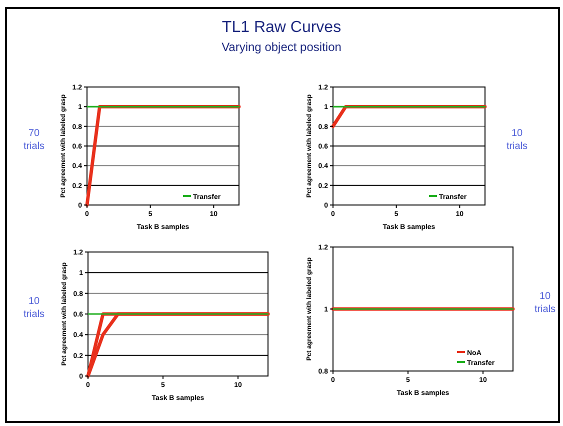 Image resolution: width=563 pixels, height=426 pixels. What do you see at coordinates (282, 27) in the screenshot?
I see `text: TL1 Raw Curves` at bounding box center [282, 27].